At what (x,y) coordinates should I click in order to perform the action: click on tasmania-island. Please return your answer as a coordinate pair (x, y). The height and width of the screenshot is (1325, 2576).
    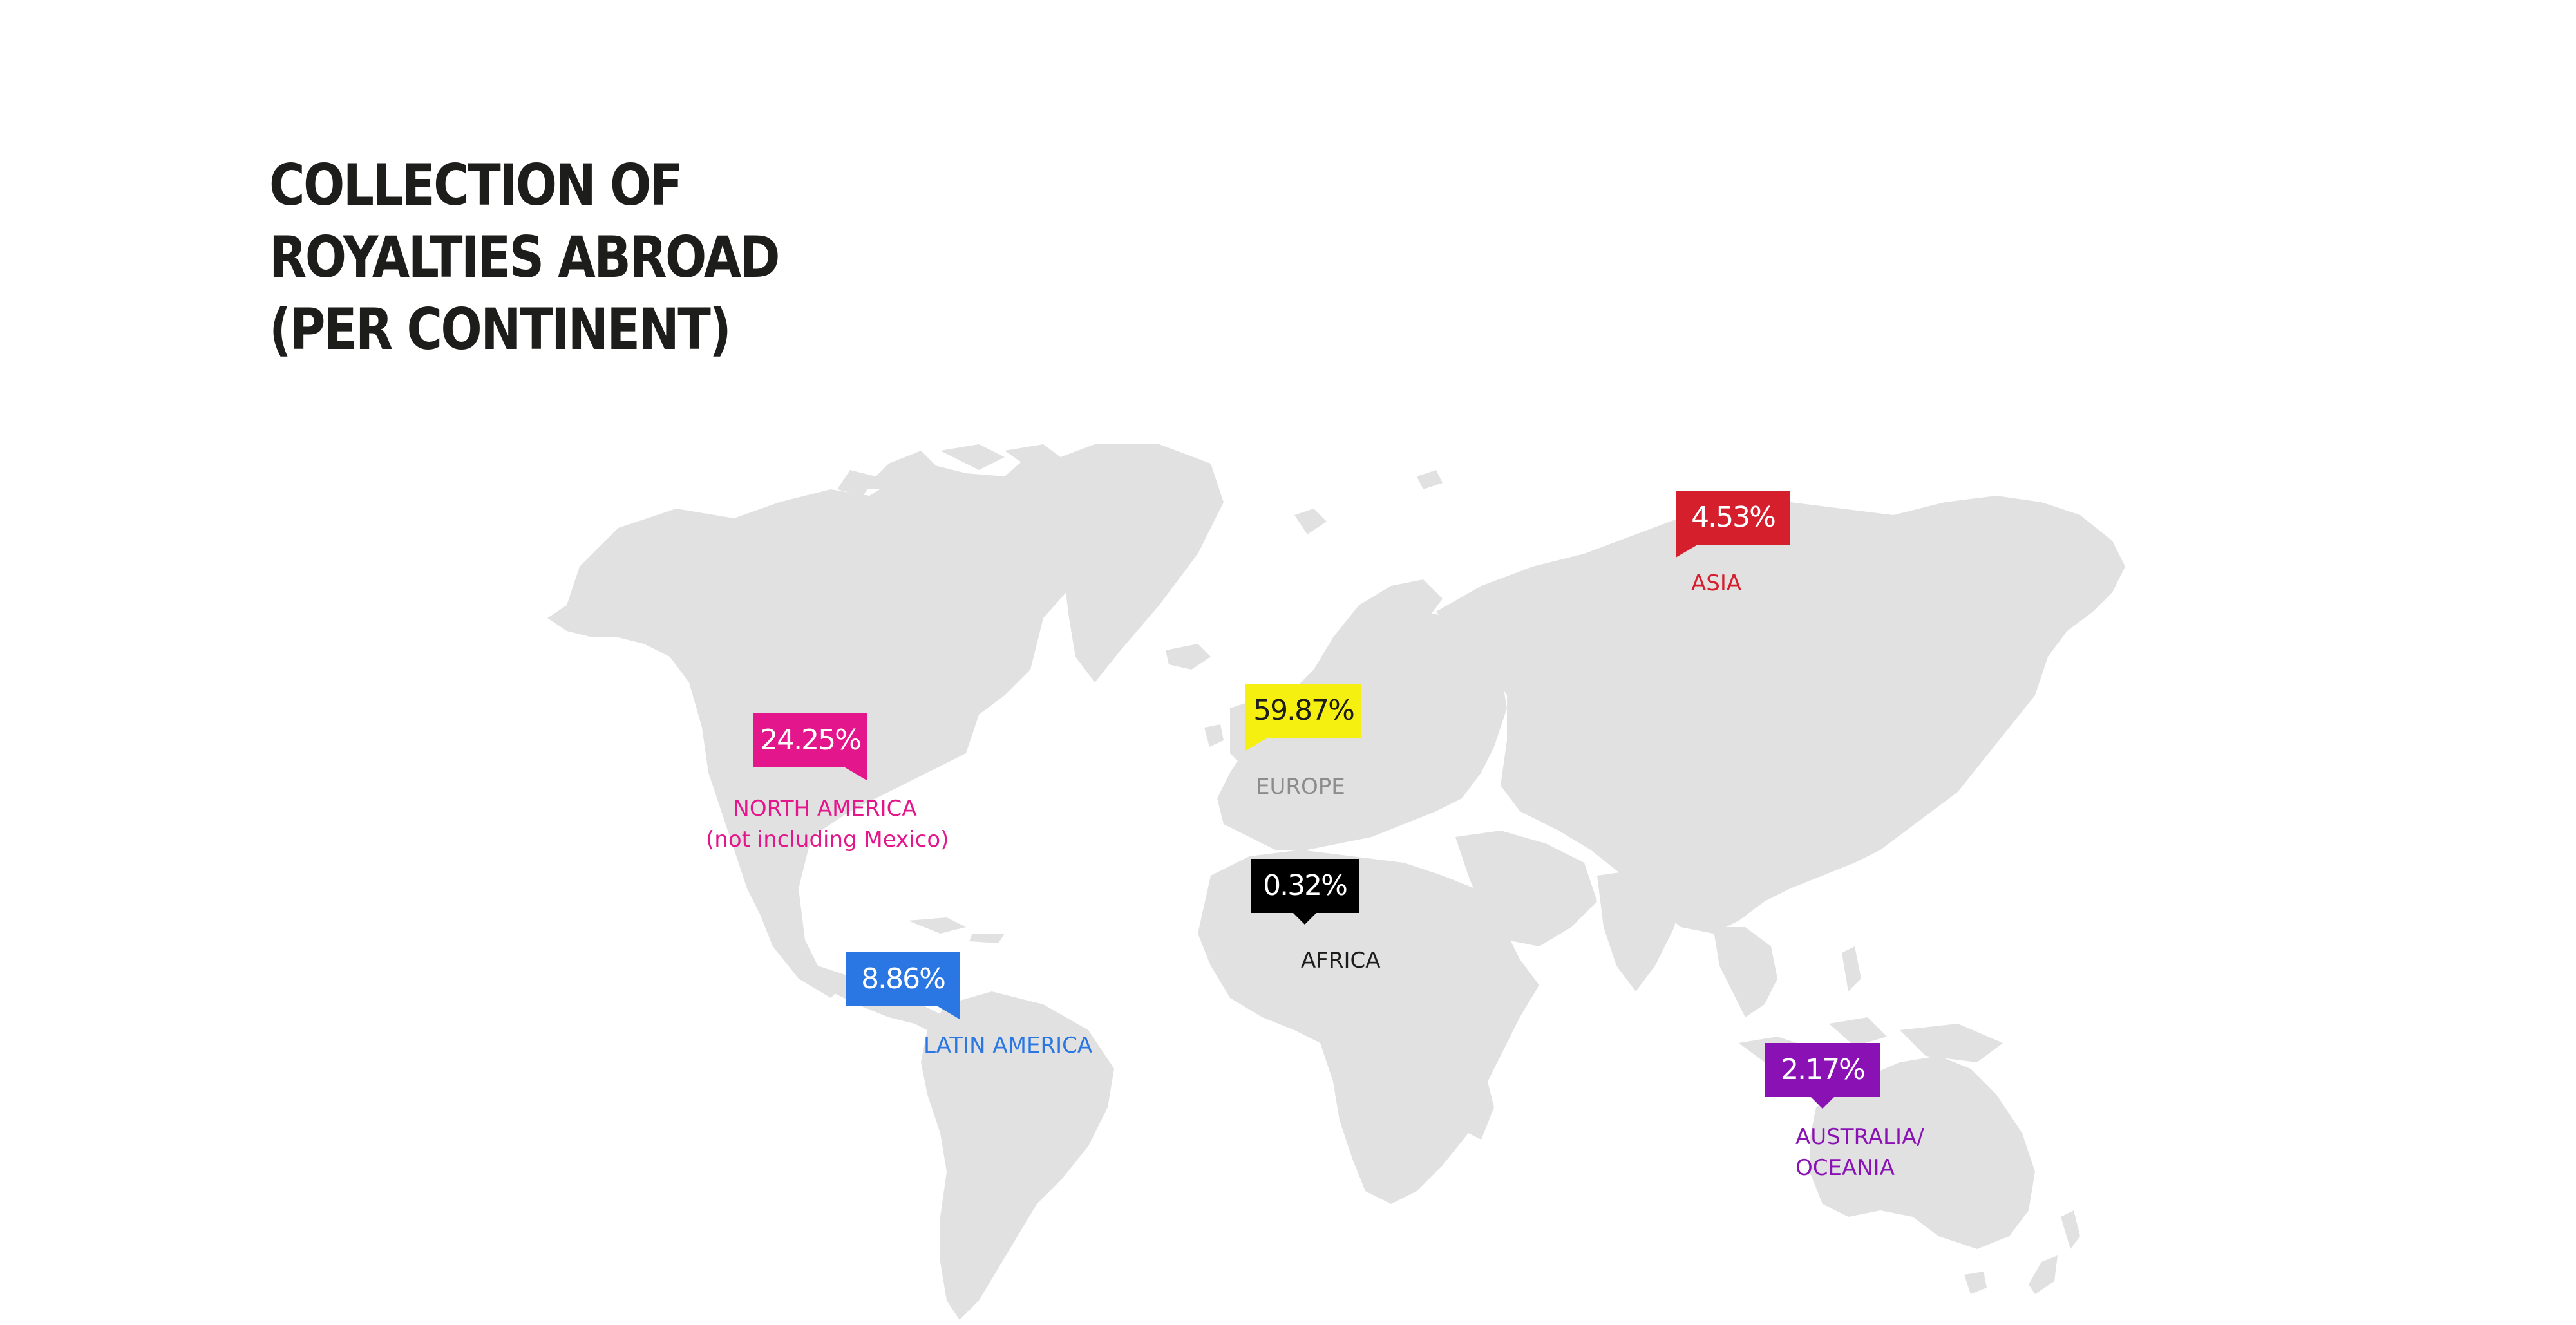
    Looking at the image, I should click on (1975, 1283).